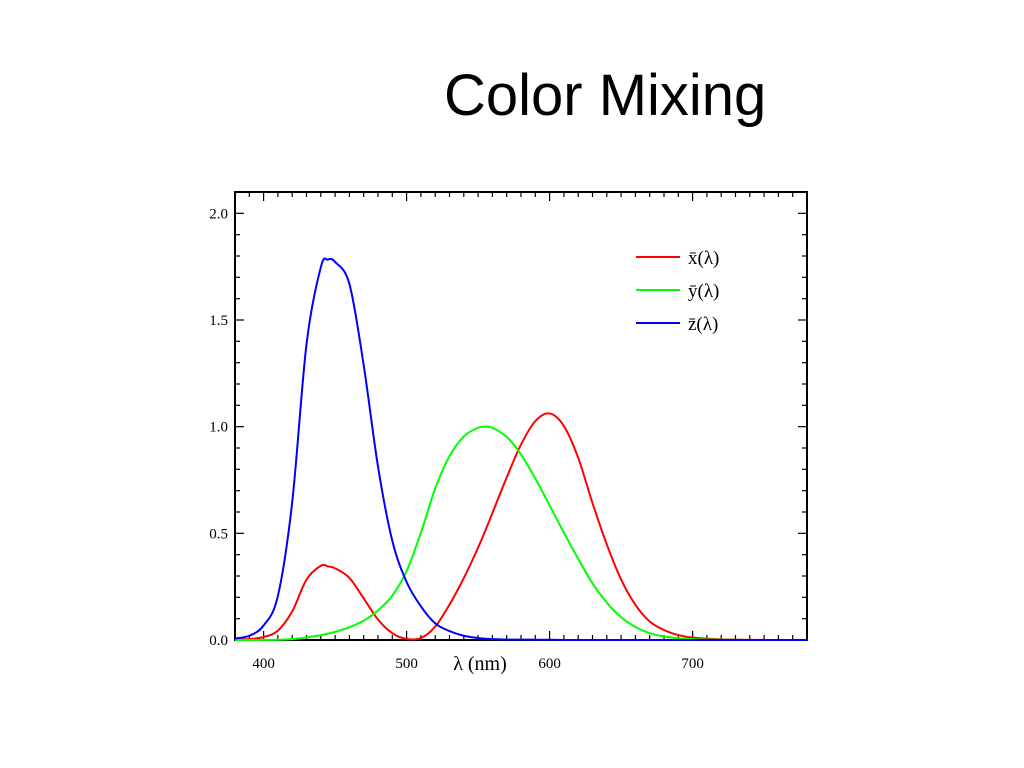 The height and width of the screenshot is (768, 1024). What do you see at coordinates (605, 95) in the screenshot?
I see `slide-title: Color Mixing` at bounding box center [605, 95].